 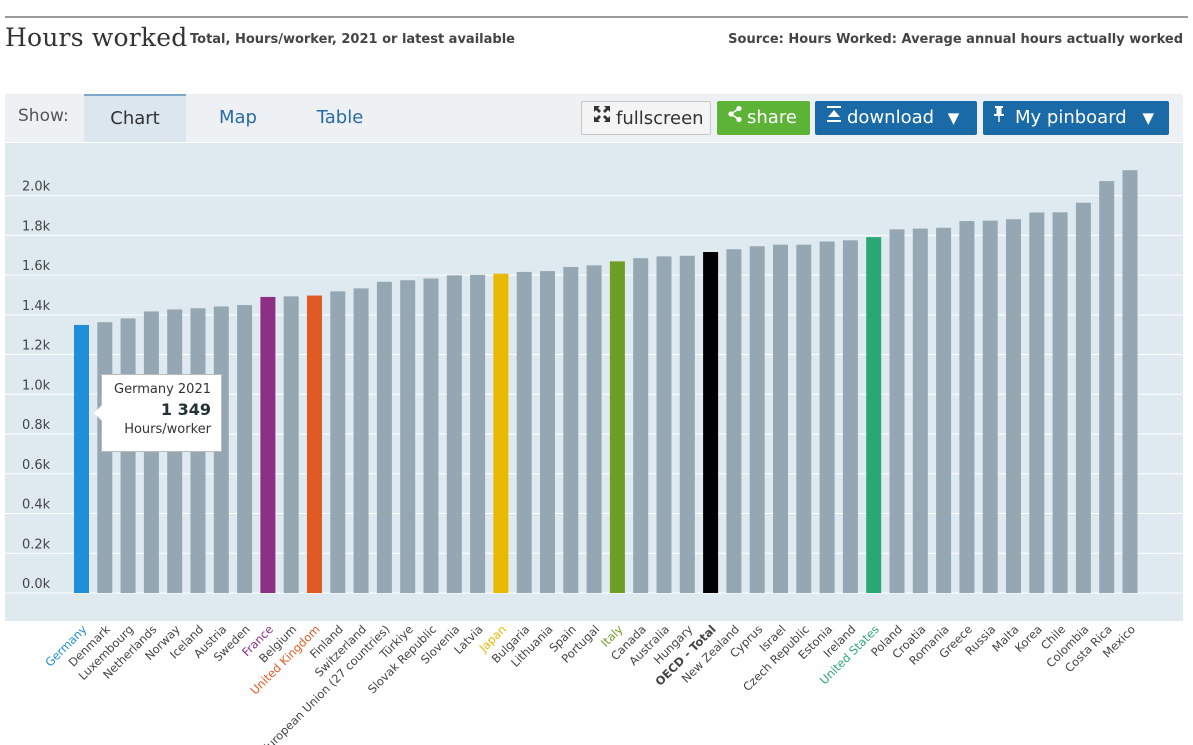 I want to click on y-tick-label: 1.4k, so click(x=36, y=306).